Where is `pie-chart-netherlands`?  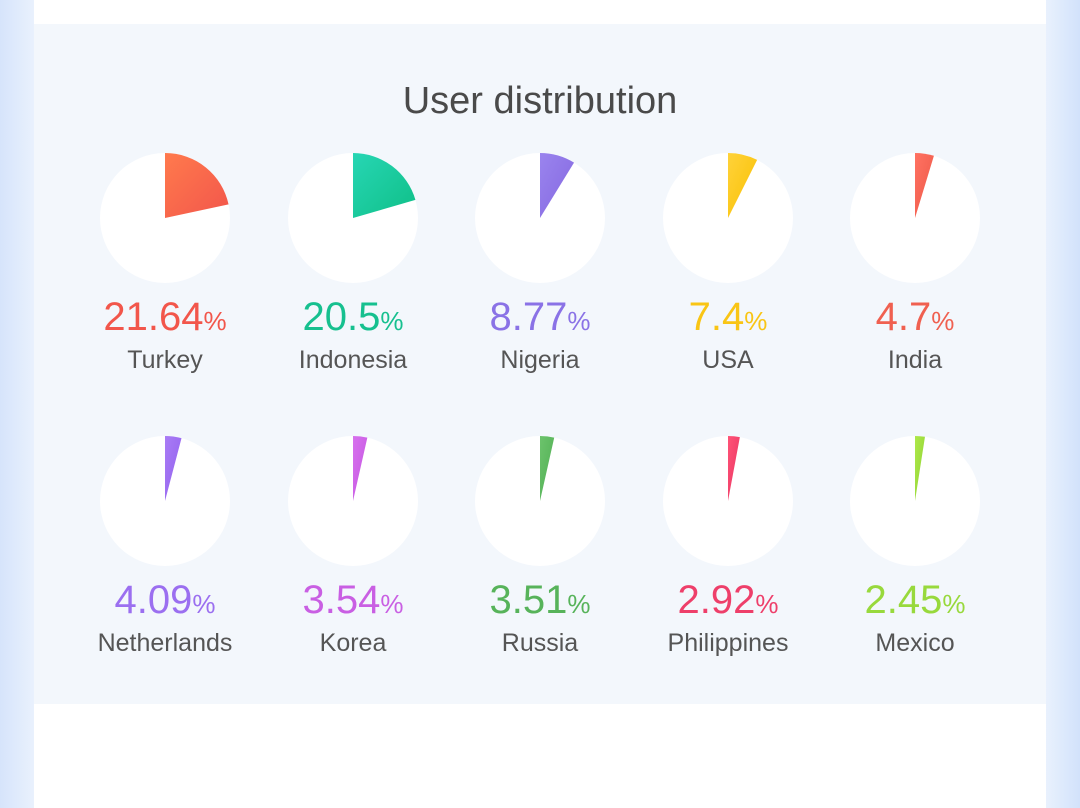 pie-chart-netherlands is located at coordinates (165, 501).